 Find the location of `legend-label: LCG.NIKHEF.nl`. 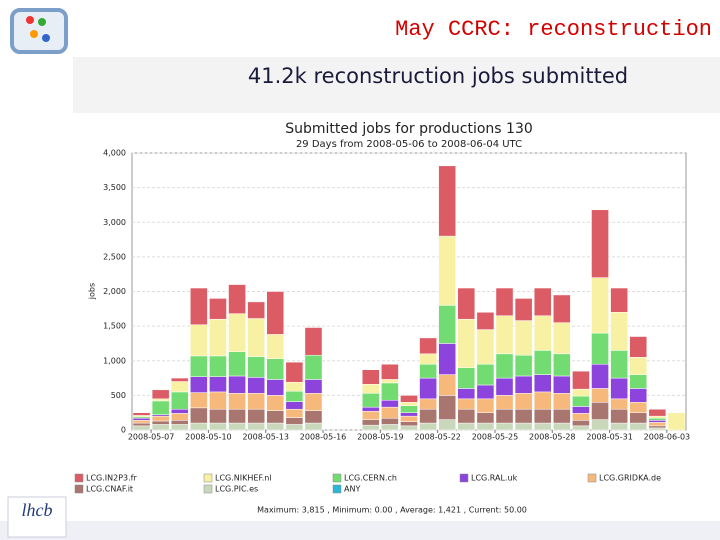

legend-label: LCG.NIKHEF.nl is located at coordinates (243, 478).